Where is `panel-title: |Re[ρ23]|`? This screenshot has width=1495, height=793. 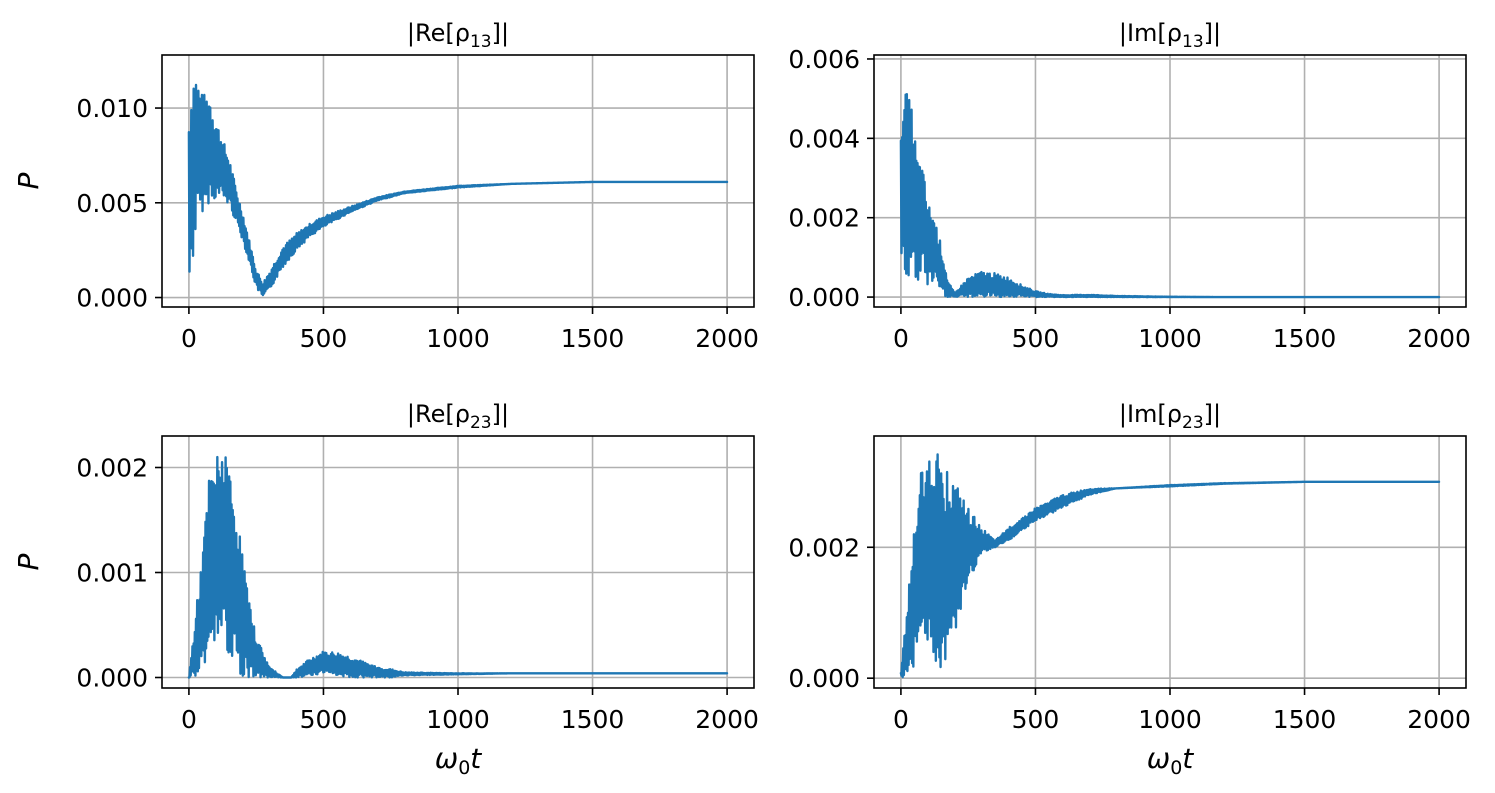 panel-title: |Re[ρ23]| is located at coordinates (458, 416).